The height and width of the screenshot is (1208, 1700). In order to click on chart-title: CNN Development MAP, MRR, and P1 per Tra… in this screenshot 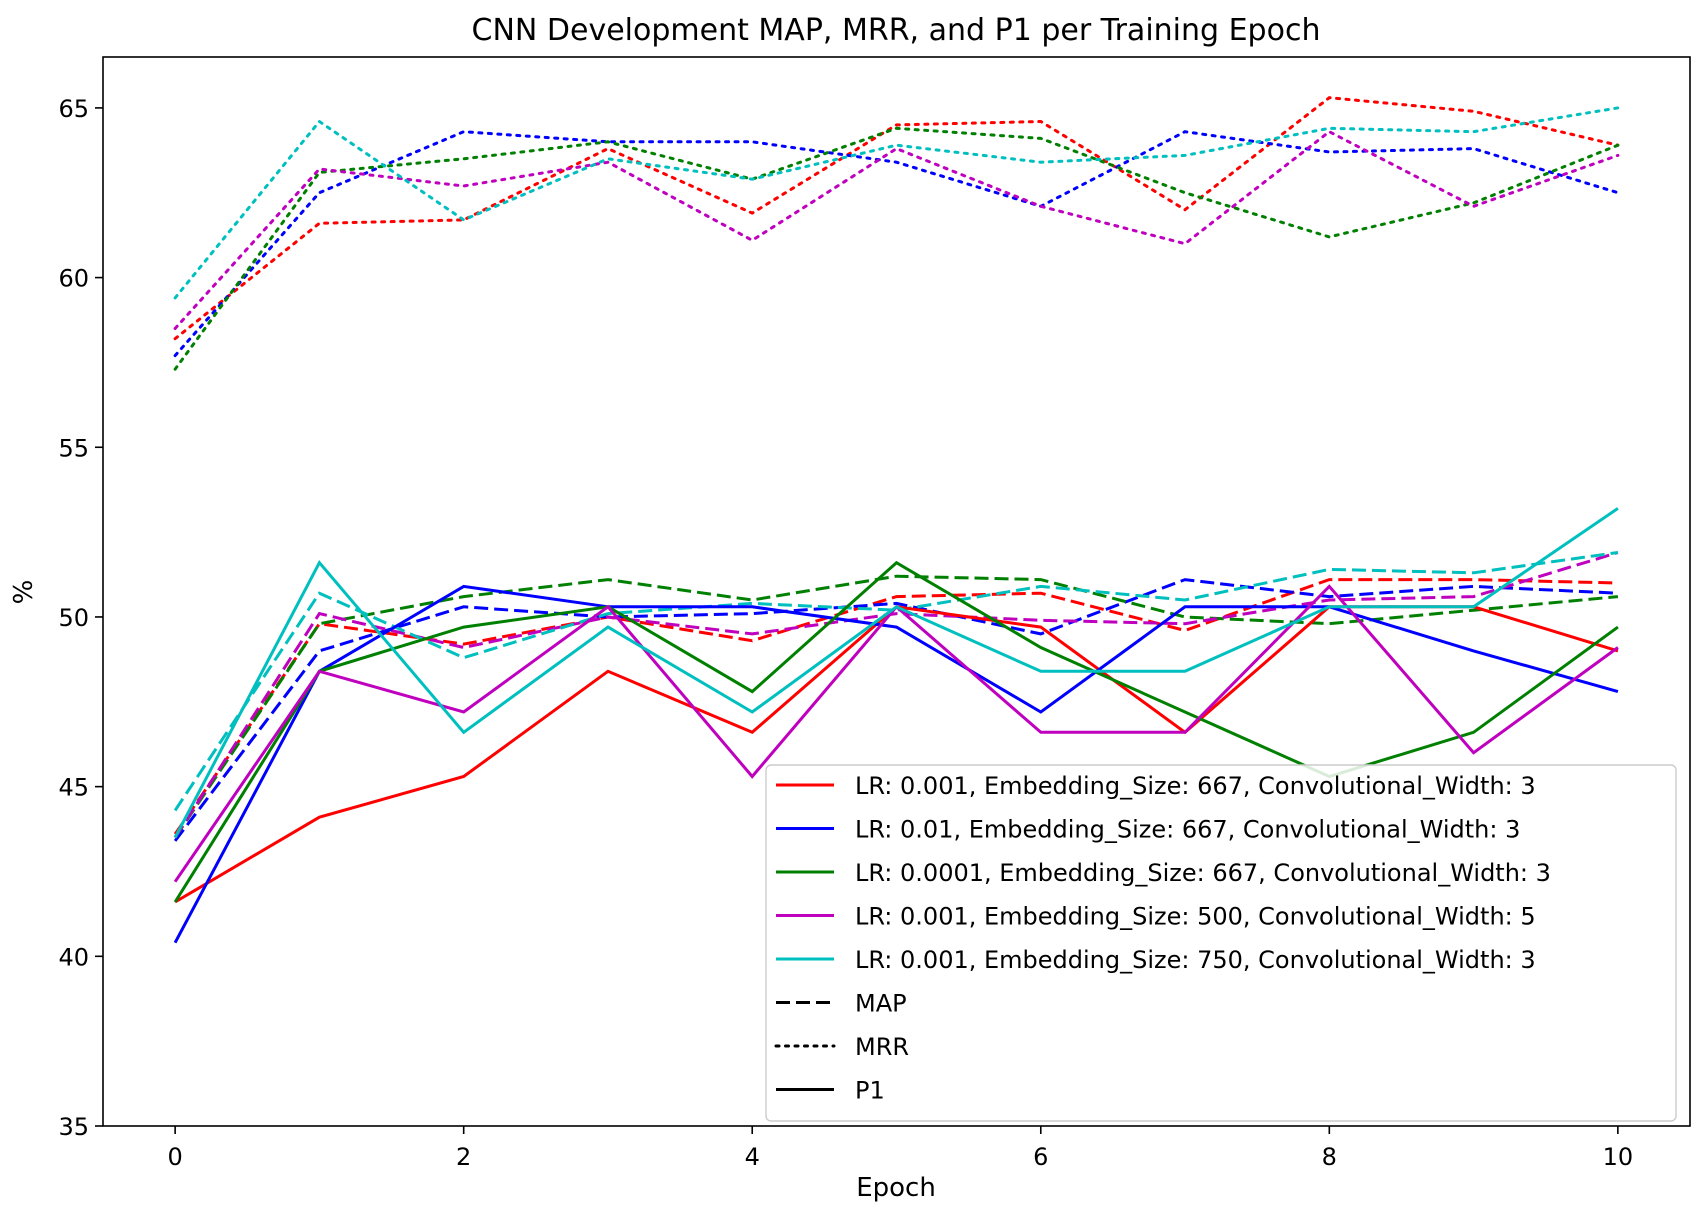, I will do `click(896, 30)`.